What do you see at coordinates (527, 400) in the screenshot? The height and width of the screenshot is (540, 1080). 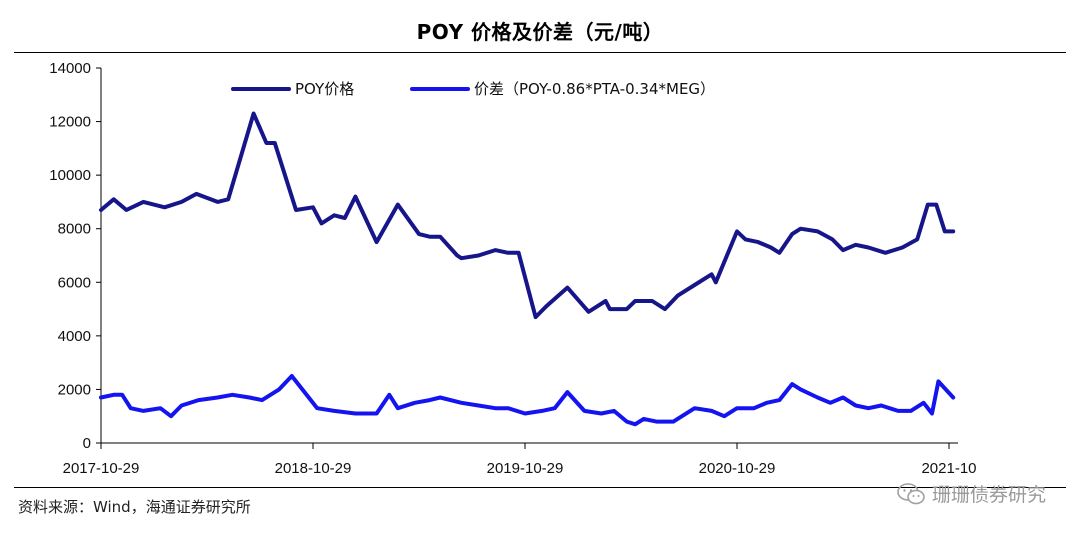 I see `series-line-spread` at bounding box center [527, 400].